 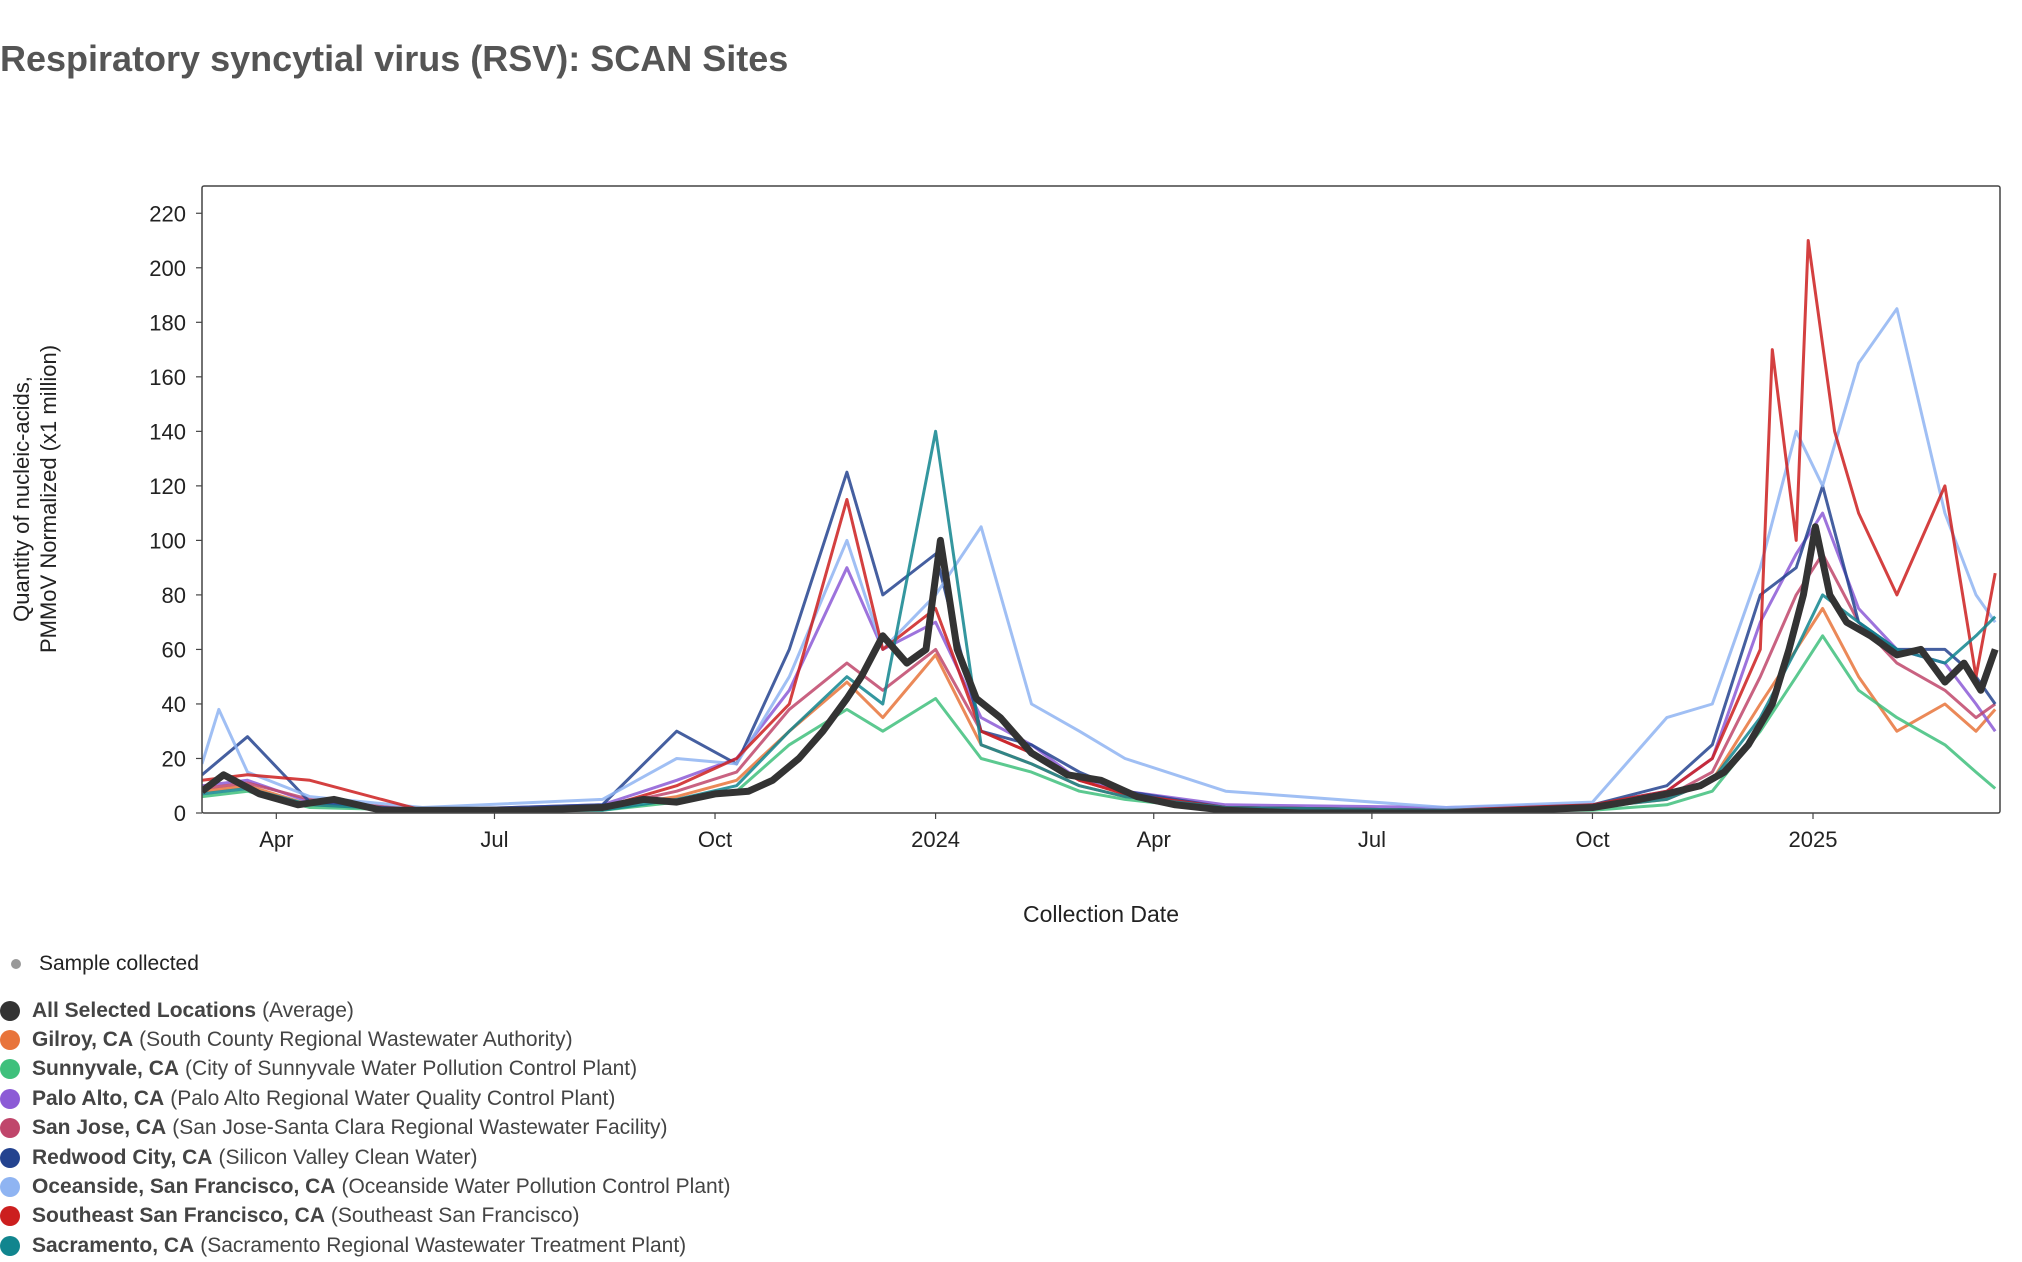 What do you see at coordinates (365, 1010) in the screenshot?
I see `legend-item: All Selected Locations (Average)` at bounding box center [365, 1010].